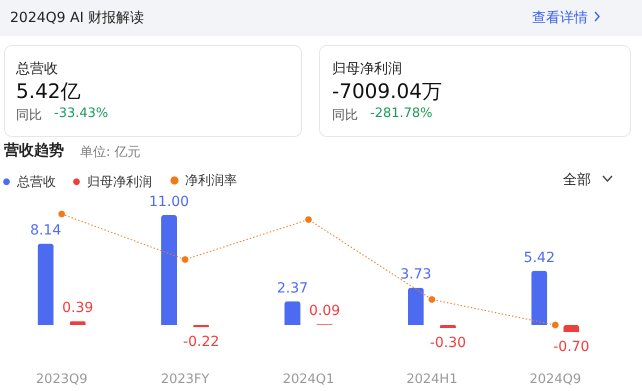  Describe the element at coordinates (110, 152) in the screenshot. I see `chart-subtitle: 单位: 亿元` at that location.